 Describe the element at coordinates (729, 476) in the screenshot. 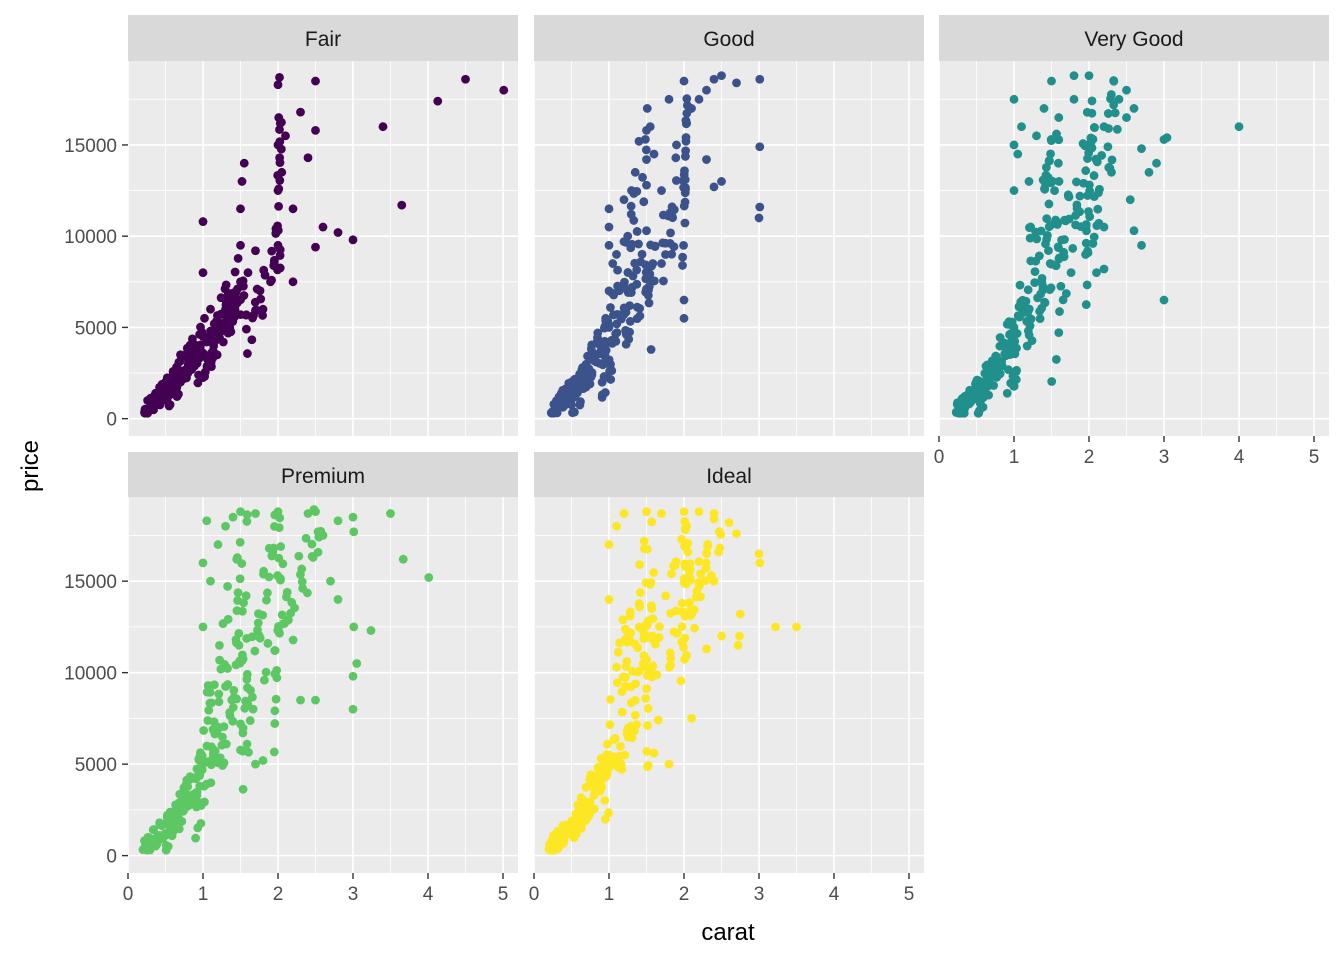

I see `facet-strip-label: Ideal` at that location.